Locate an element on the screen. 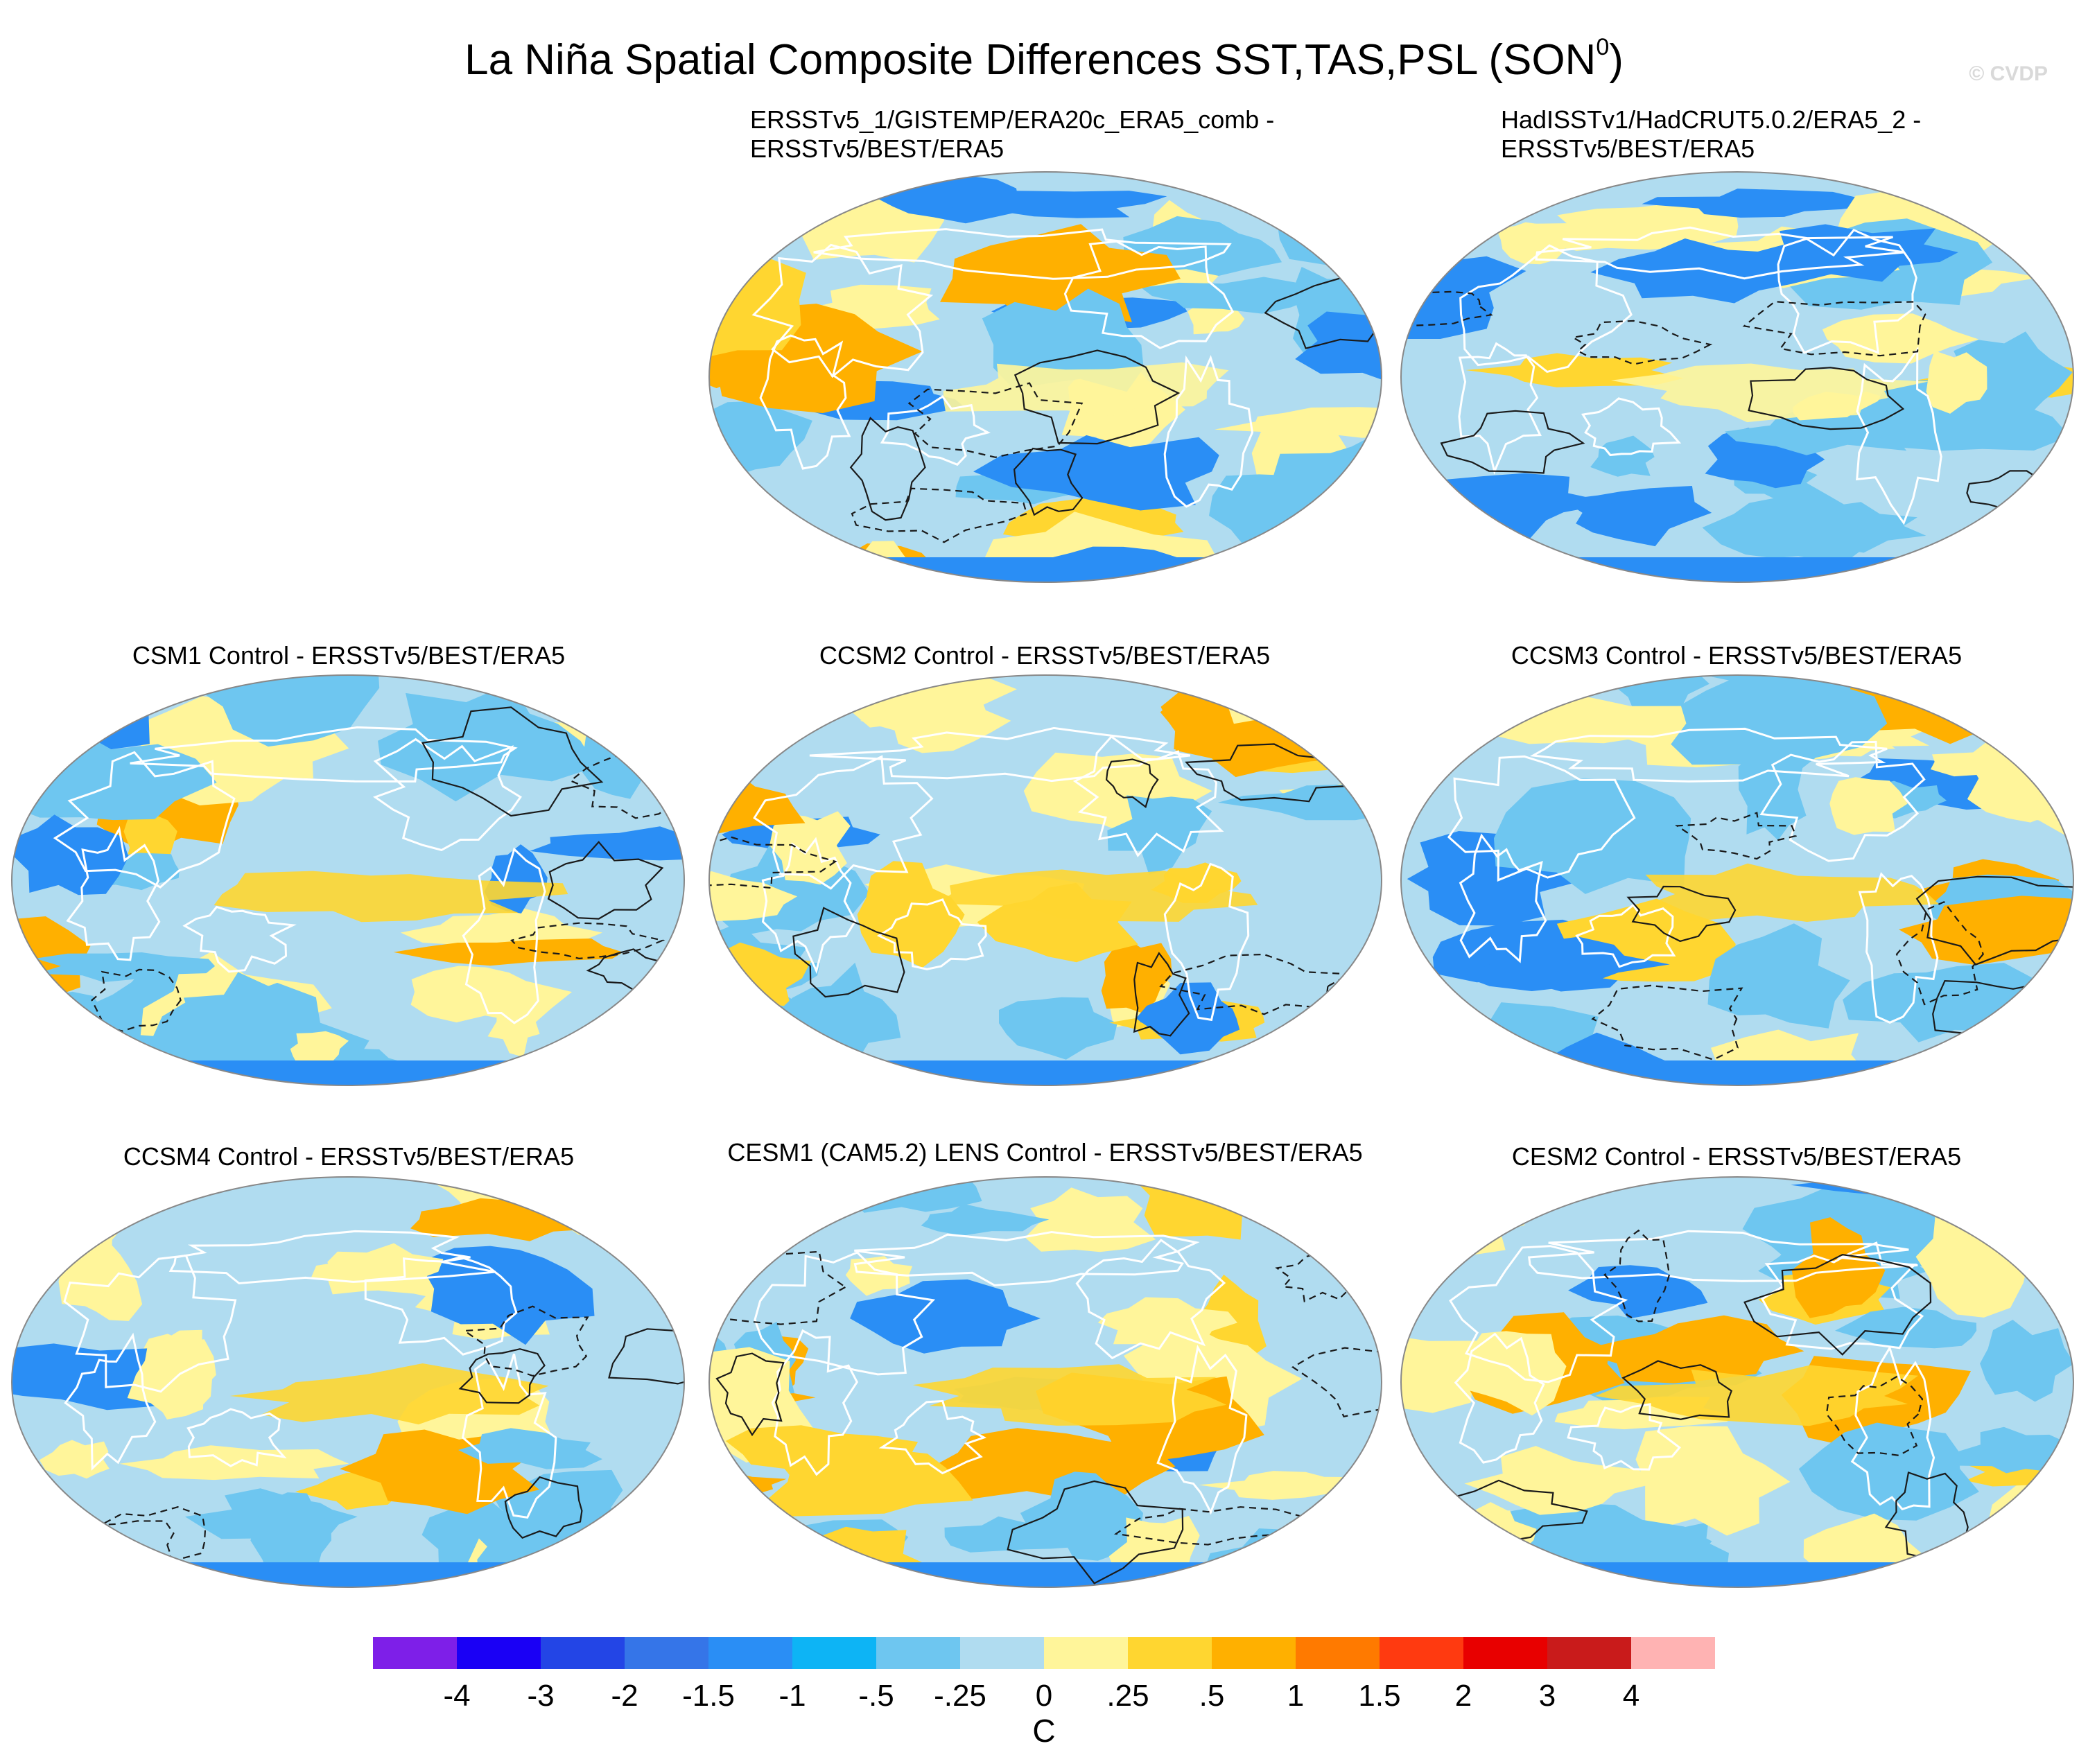 The image size is (2088, 1764). title-close: ) is located at coordinates (1616, 60).